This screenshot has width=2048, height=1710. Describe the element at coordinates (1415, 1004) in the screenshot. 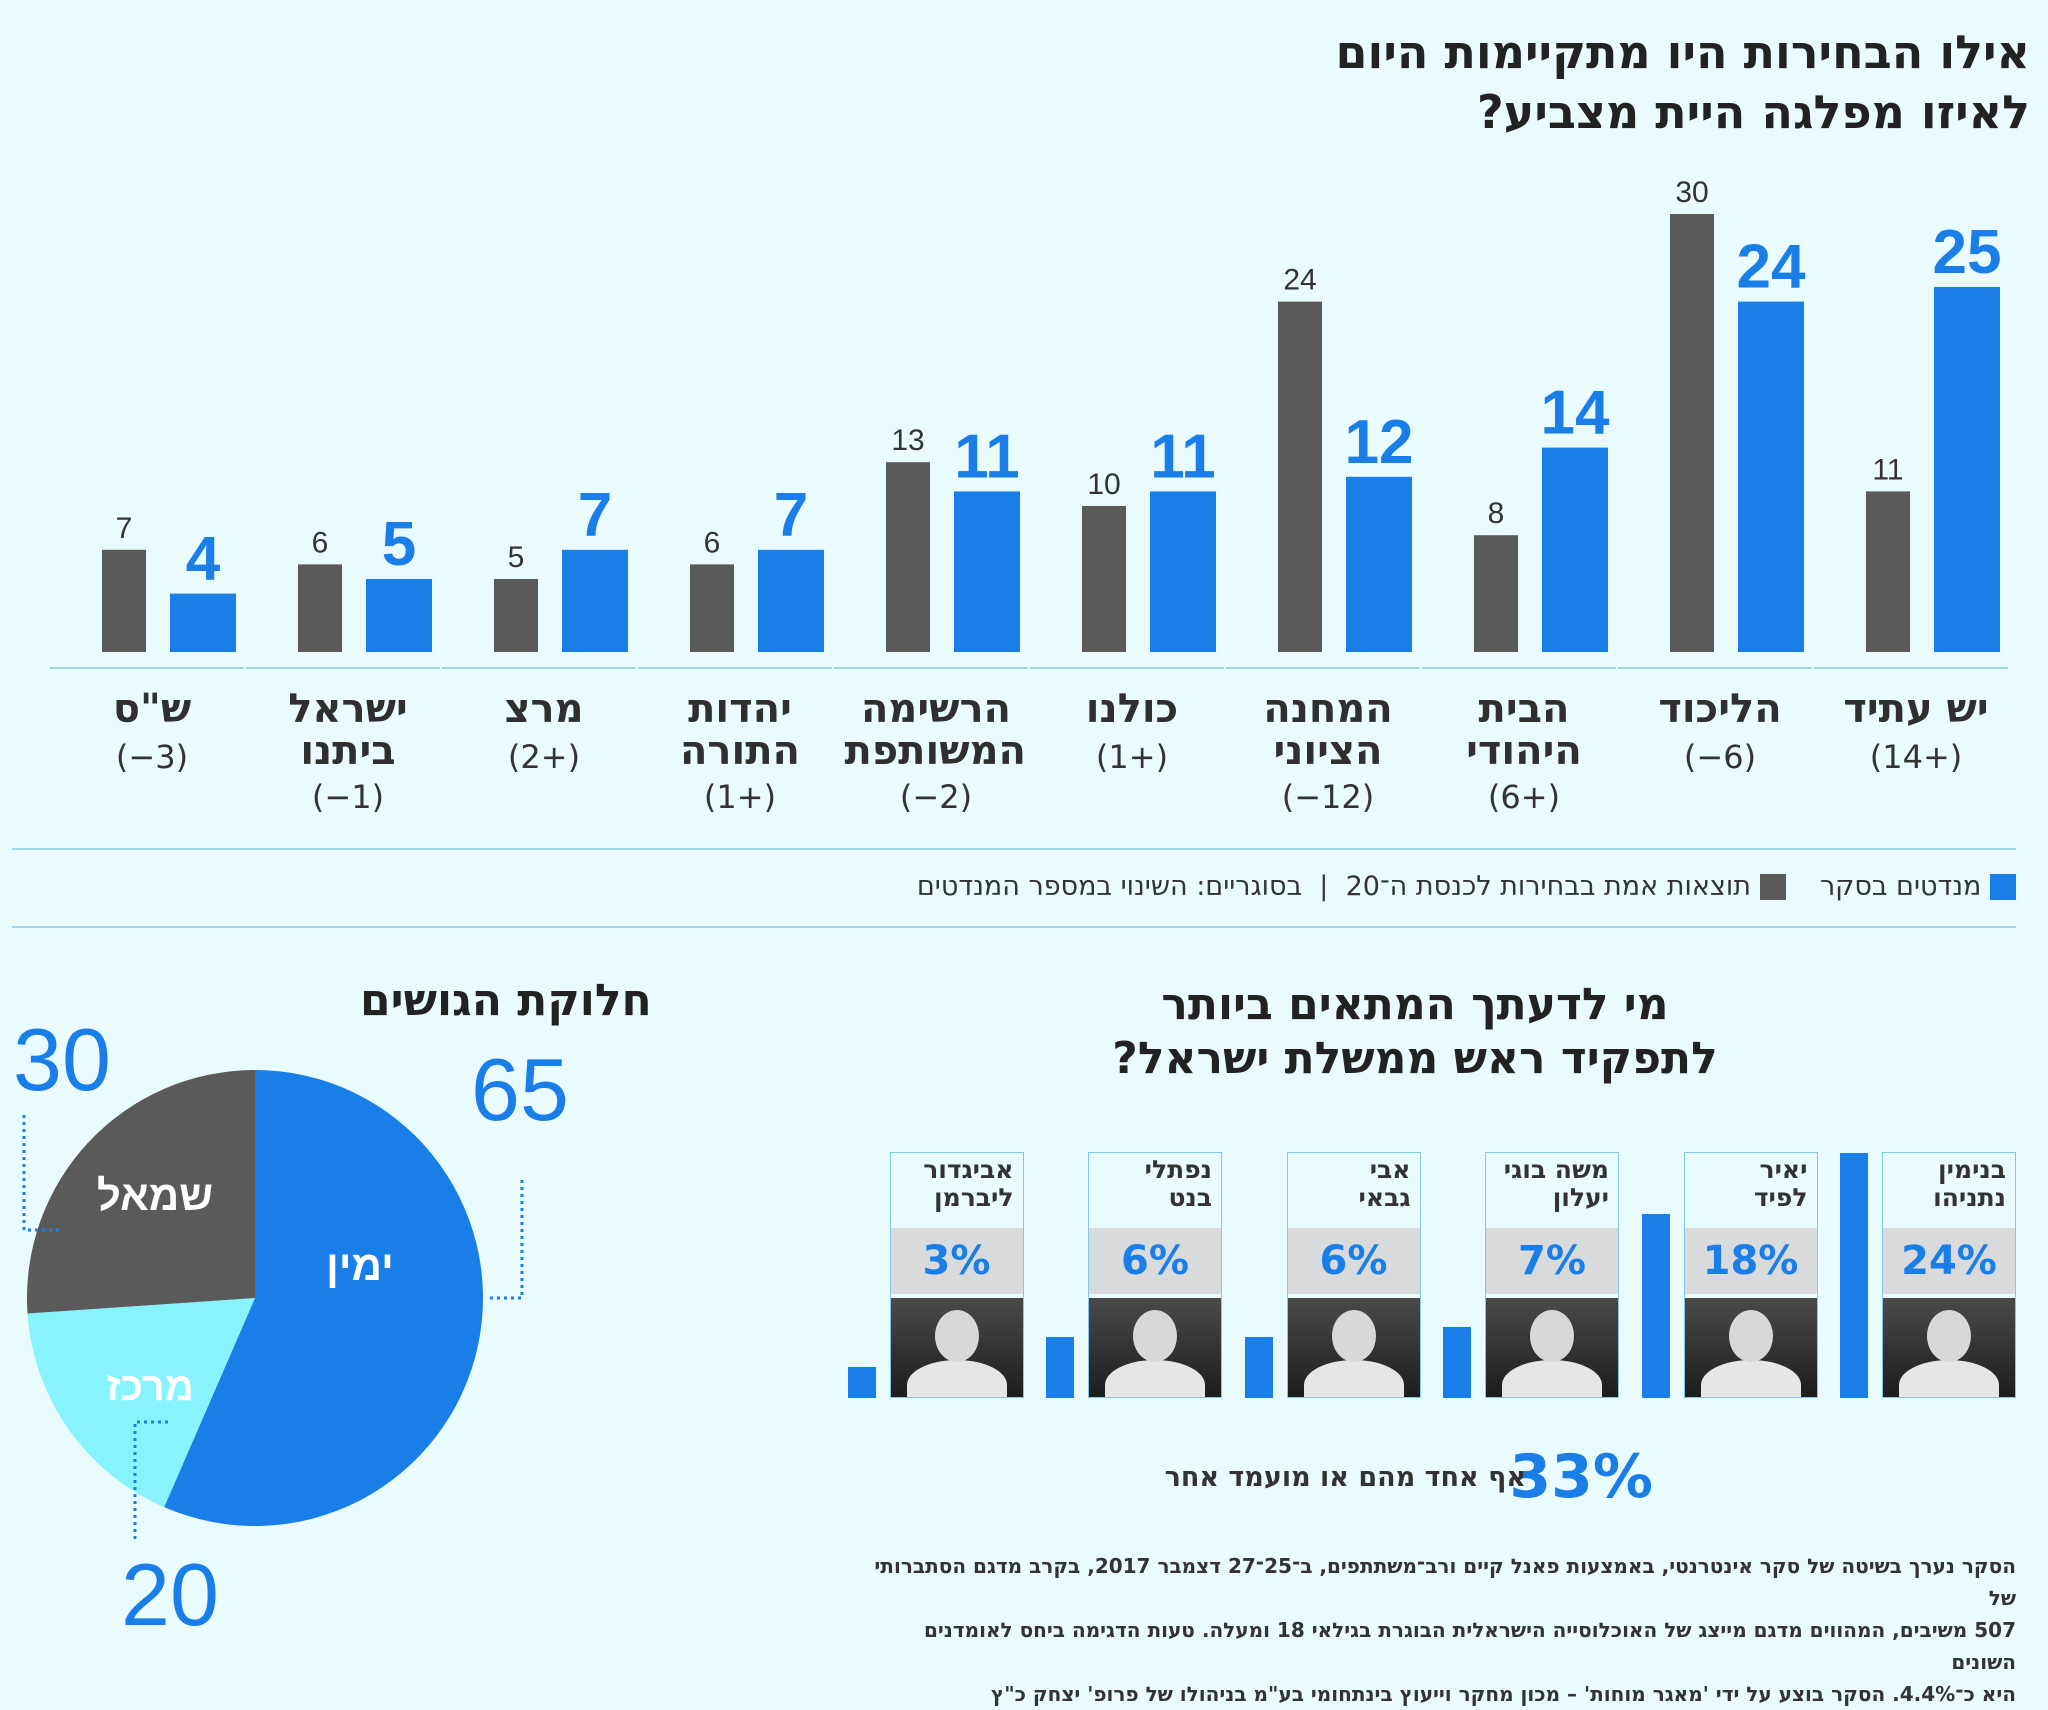

I see `pm-question-line-1: מי לדעתך המתאים ביותר` at that location.